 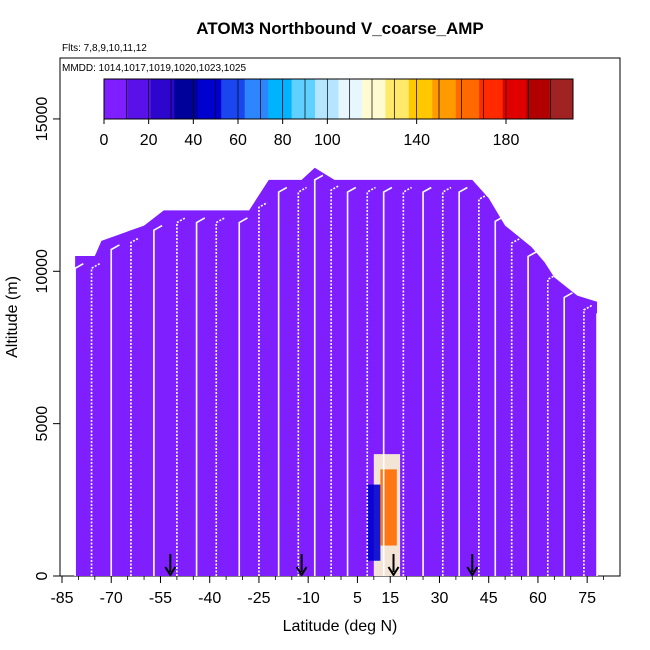 What do you see at coordinates (308, 598) in the screenshot?
I see `x-tick-label--10: -10` at bounding box center [308, 598].